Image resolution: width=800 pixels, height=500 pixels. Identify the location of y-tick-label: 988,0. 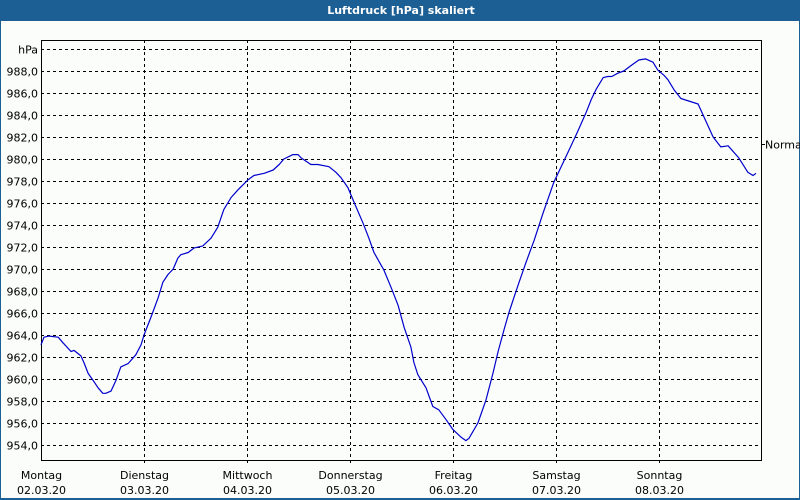
(23, 72).